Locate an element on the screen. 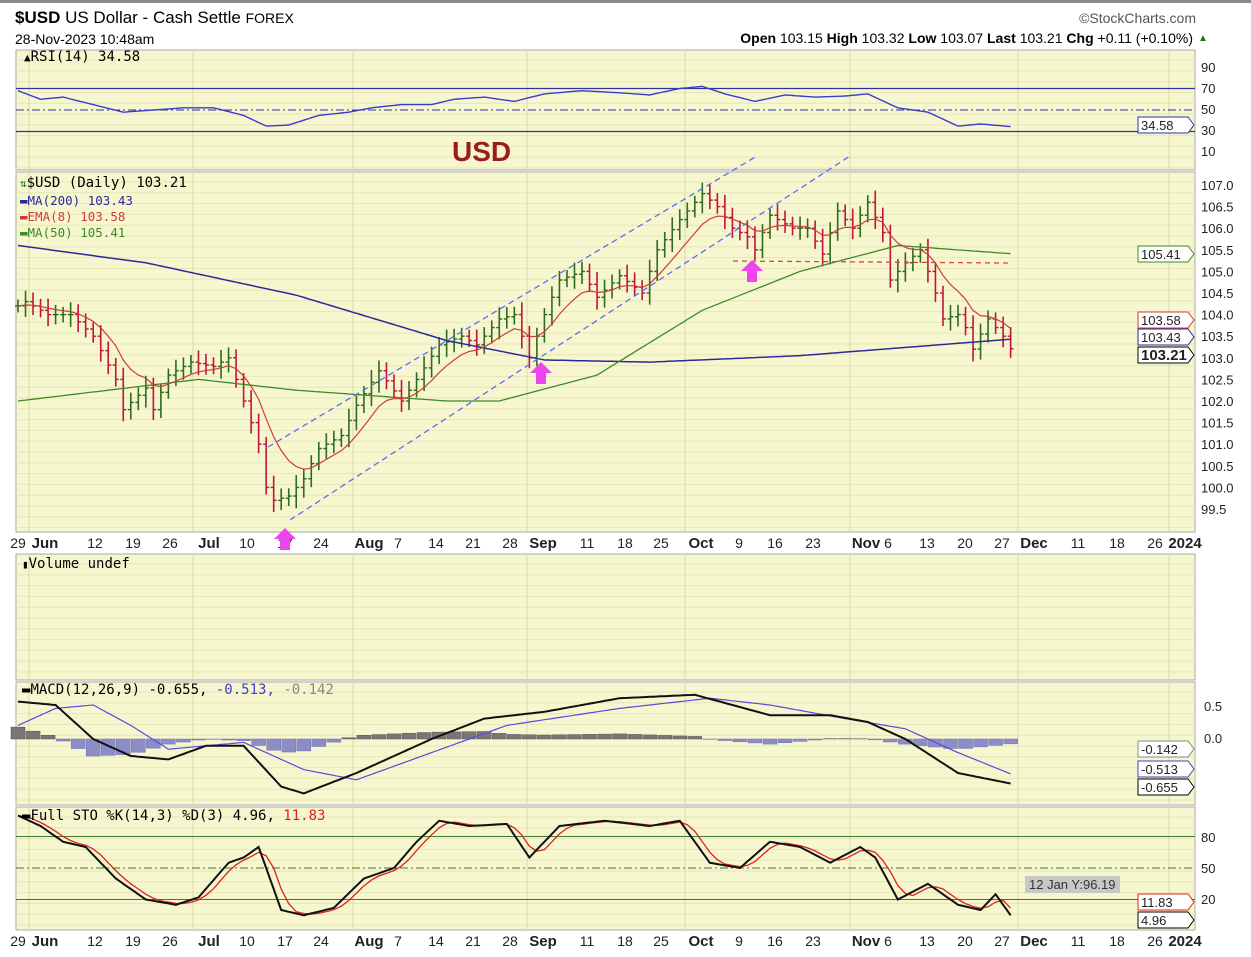 Image resolution: width=1251 pixels, height=957 pixels. rsi-legend: ▲RSI(14) 34.58 is located at coordinates (82, 57).